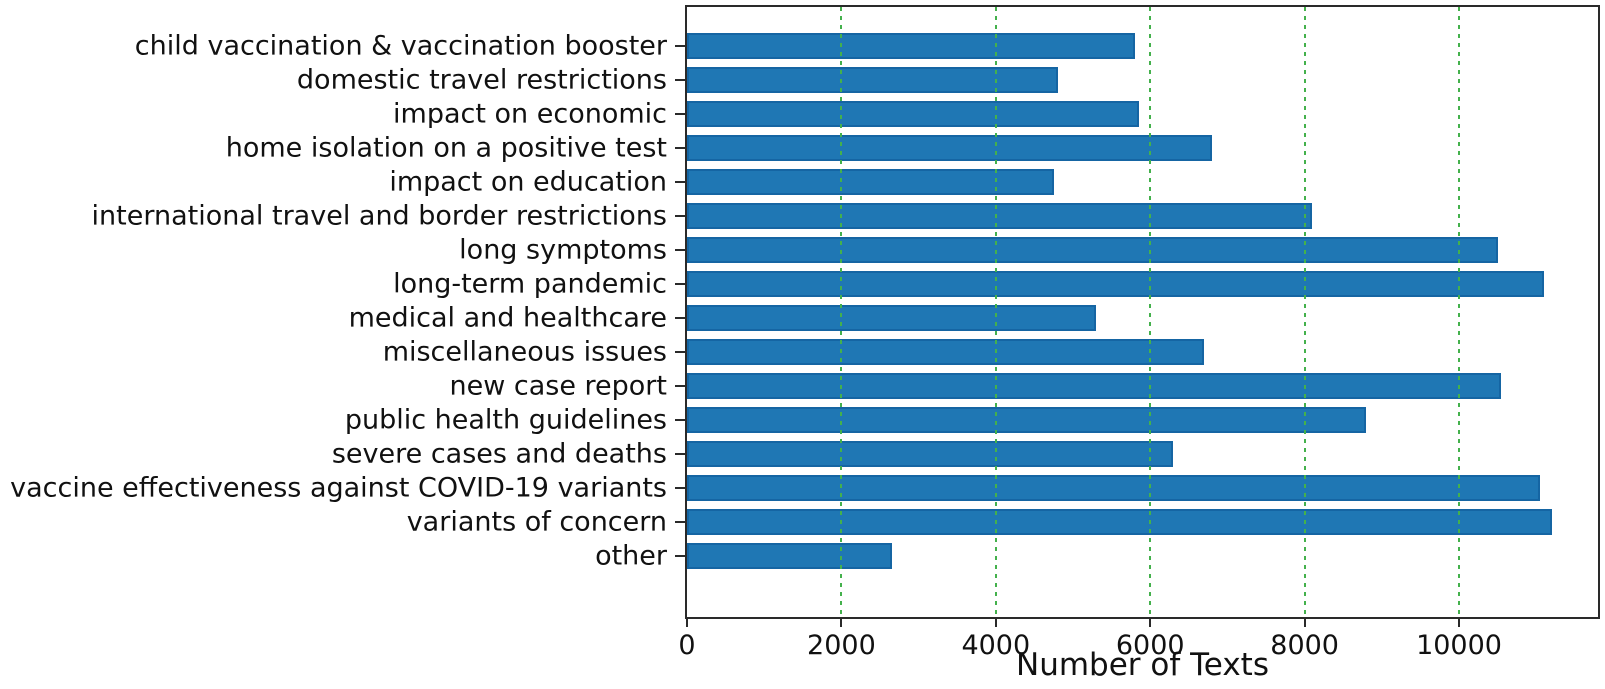  I want to click on bar-row: severe cases and deaths, so click(965, 454).